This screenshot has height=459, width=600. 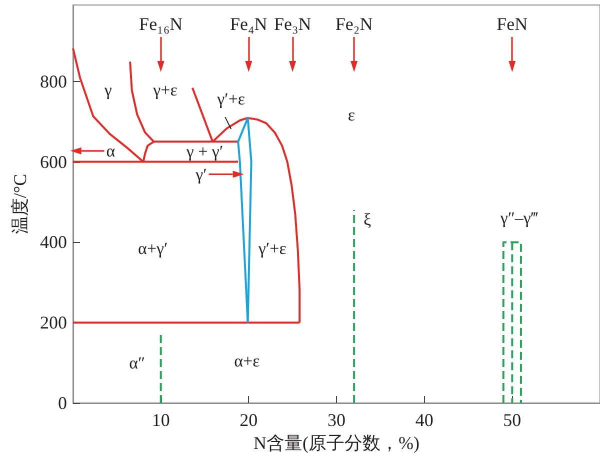 What do you see at coordinates (424, 420) in the screenshot?
I see `x-tick-label: 40` at bounding box center [424, 420].